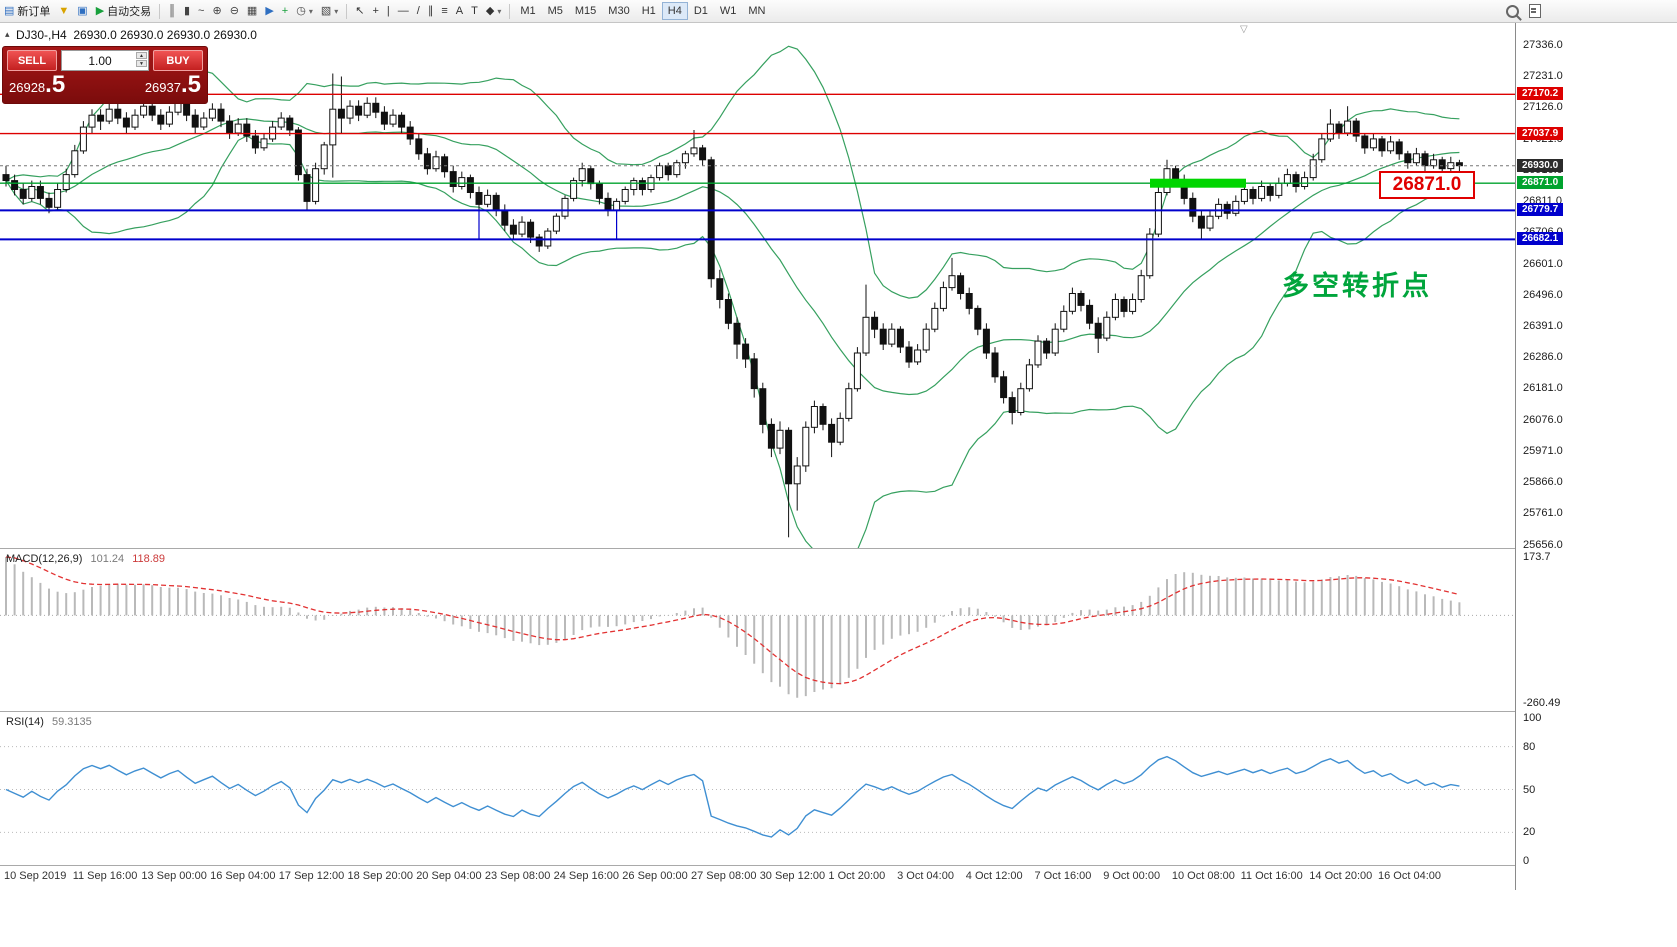 This screenshot has height=947, width=1677. Describe the element at coordinates (474, 11) in the screenshot. I see `label-tool: T` at that location.